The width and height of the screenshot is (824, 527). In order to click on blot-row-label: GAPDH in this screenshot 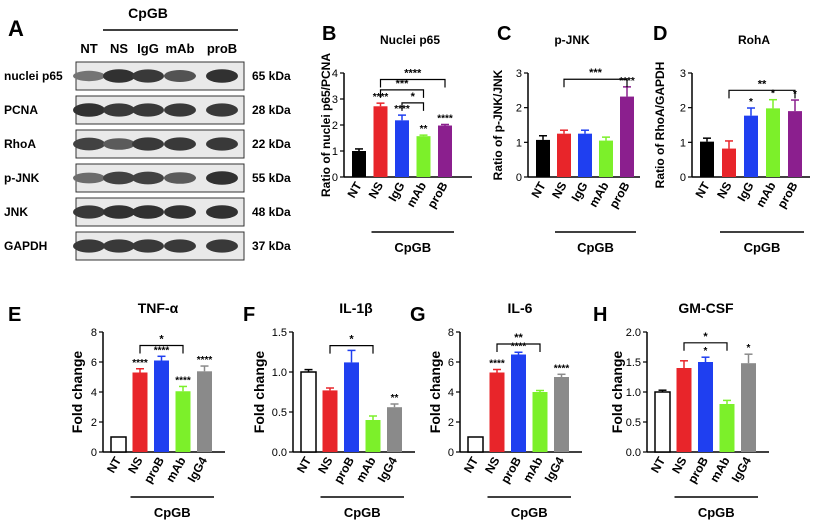, I will do `click(25, 246)`.